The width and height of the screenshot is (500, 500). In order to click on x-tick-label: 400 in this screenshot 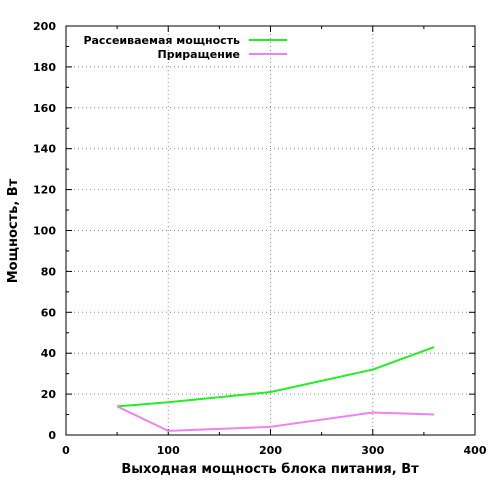, I will do `click(475, 450)`.